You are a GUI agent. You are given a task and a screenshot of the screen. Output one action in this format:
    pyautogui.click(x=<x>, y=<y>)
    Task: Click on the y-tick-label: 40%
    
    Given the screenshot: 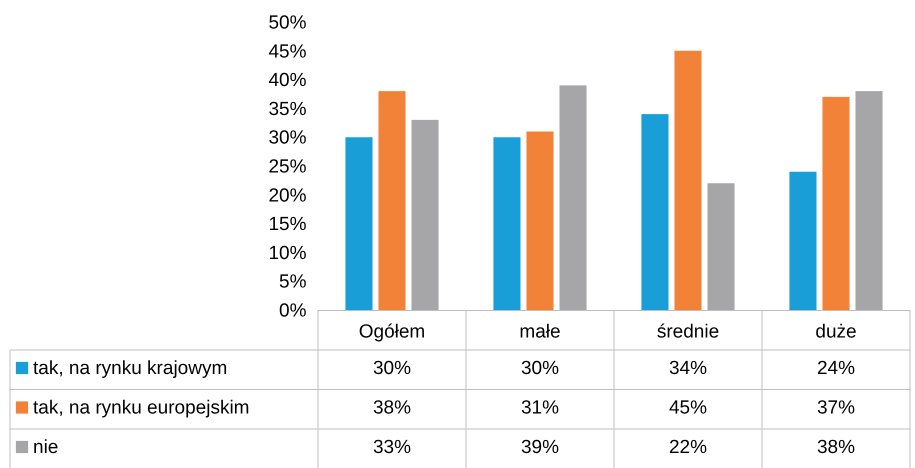 What is the action you would take?
    pyautogui.click(x=287, y=81)
    